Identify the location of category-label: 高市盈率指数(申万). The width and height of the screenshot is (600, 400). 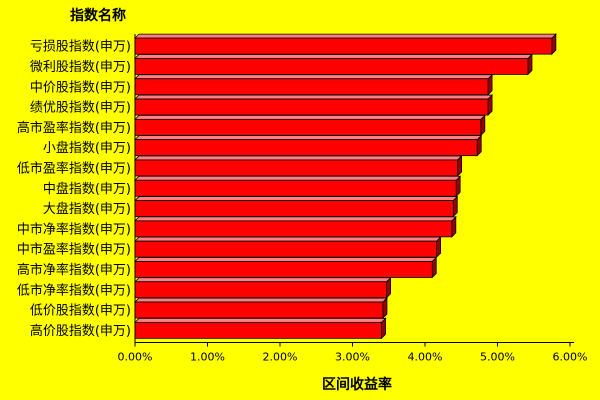
(74, 128).